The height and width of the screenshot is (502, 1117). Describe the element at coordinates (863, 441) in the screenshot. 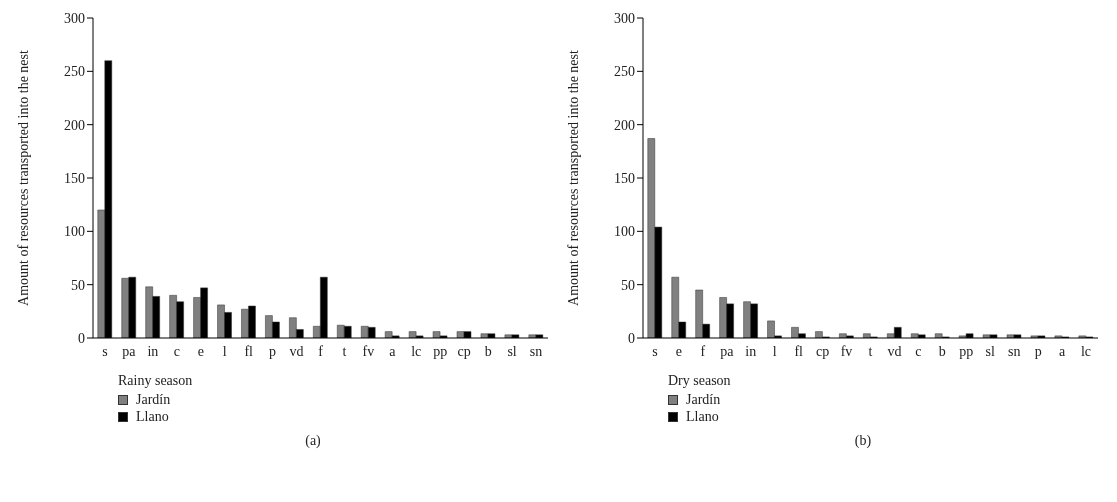

I see `text: (b)` at that location.